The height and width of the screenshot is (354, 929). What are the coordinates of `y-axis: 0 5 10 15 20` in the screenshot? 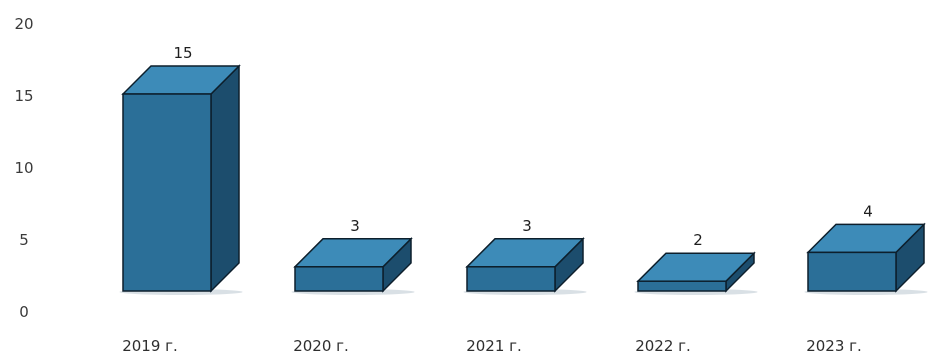 It's located at (23, 168).